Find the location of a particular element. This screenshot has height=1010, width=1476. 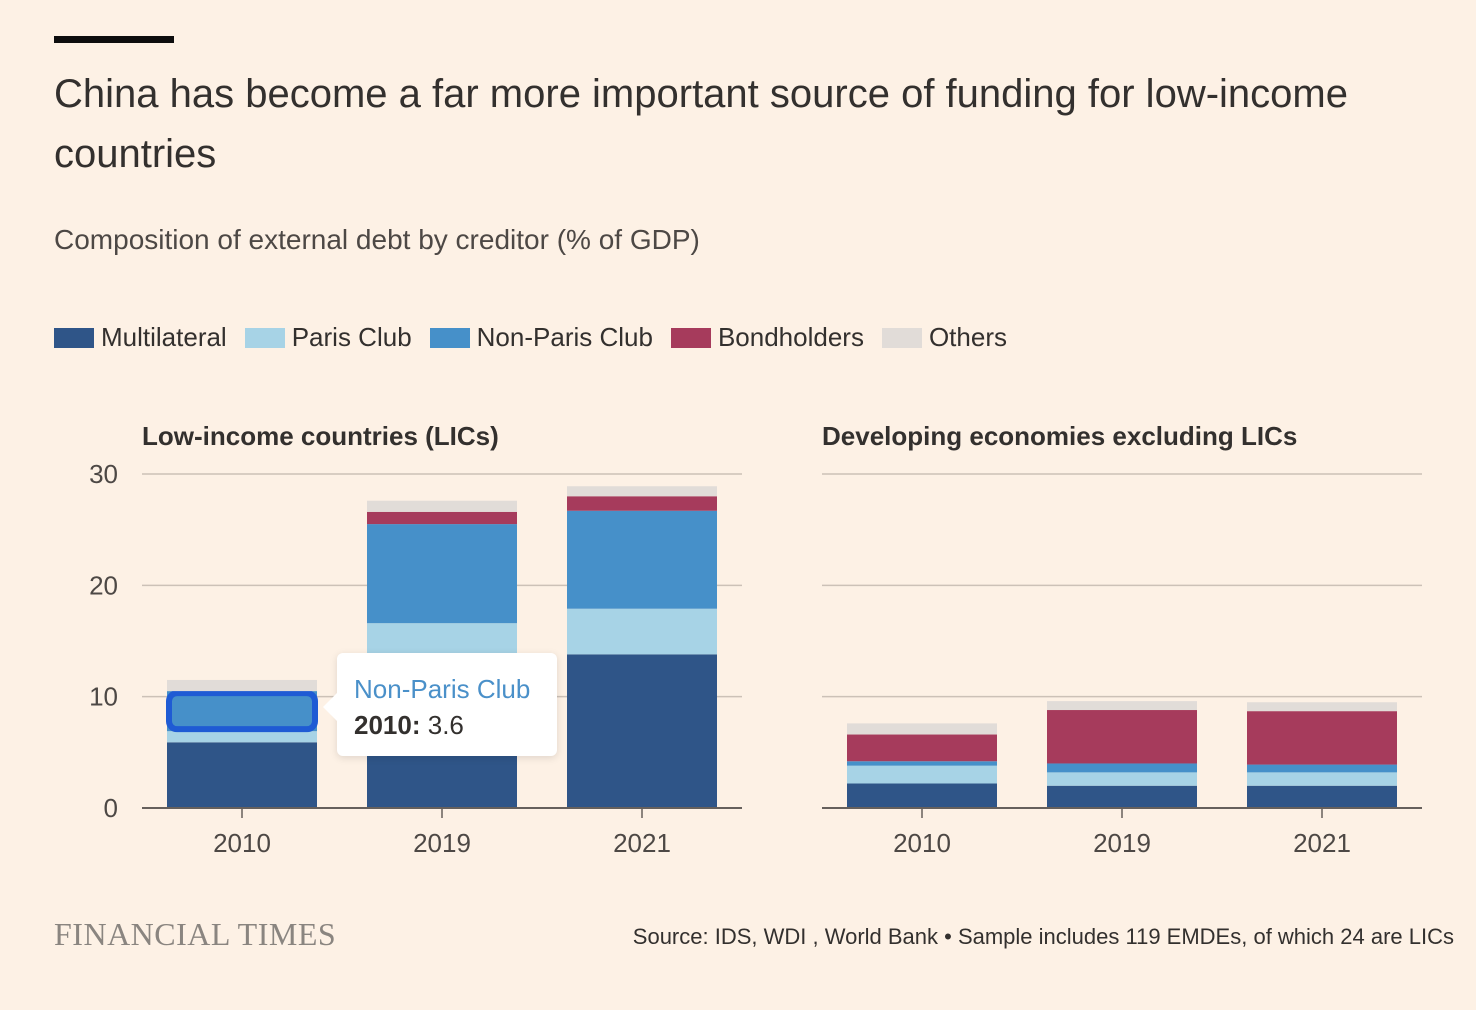

tooltip-year: 2010: is located at coordinates (387, 725).